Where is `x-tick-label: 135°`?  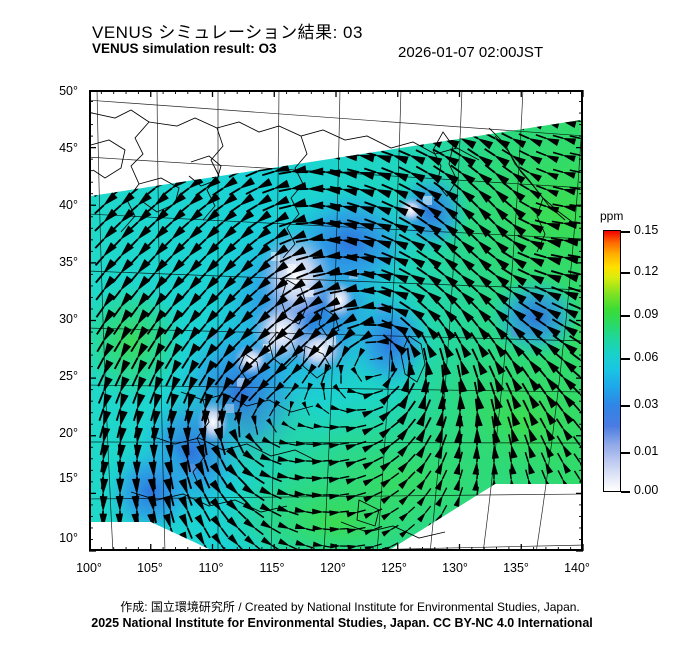
x-tick-label: 135° is located at coordinates (516, 568).